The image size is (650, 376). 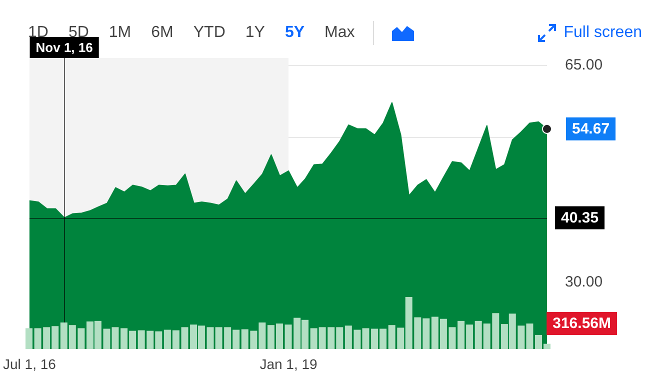 I want to click on ref-line-label: 40.35, so click(x=580, y=217).